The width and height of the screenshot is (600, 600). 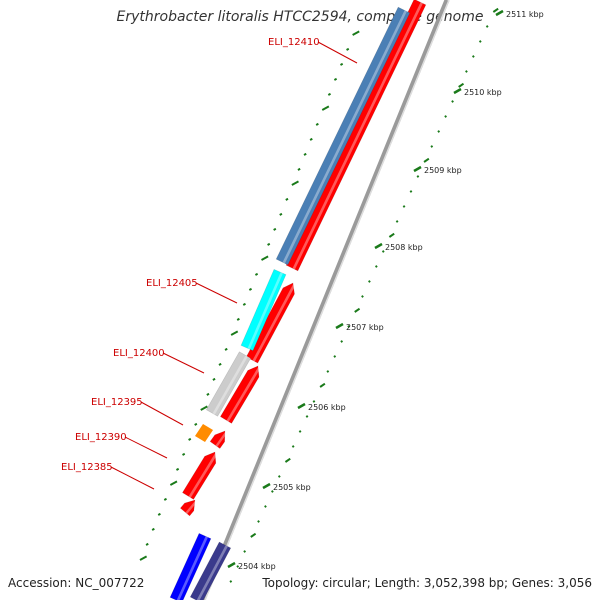 What do you see at coordinates (172, 283) in the screenshot?
I see `gene-label-ELI_12405: ELI_12405` at bounding box center [172, 283].